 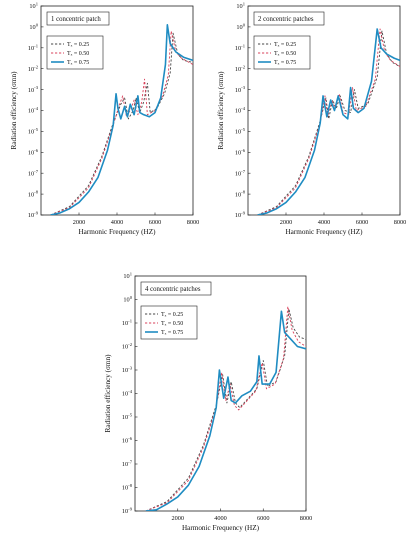 I want to click on panel-title: 2 concentric patches, so click(x=286, y=19).